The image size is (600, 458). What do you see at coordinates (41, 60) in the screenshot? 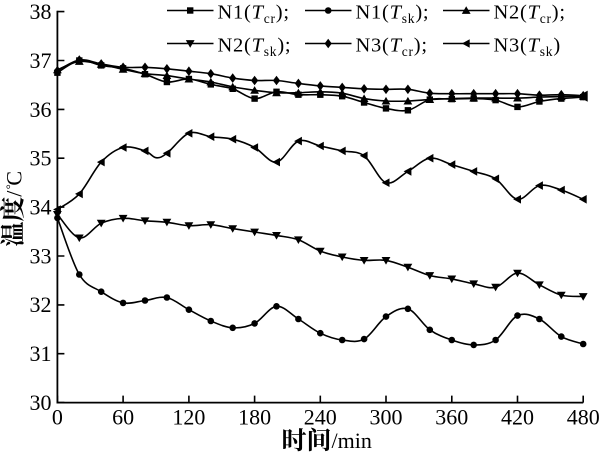
I see `svg-text: 37` at bounding box center [41, 60].